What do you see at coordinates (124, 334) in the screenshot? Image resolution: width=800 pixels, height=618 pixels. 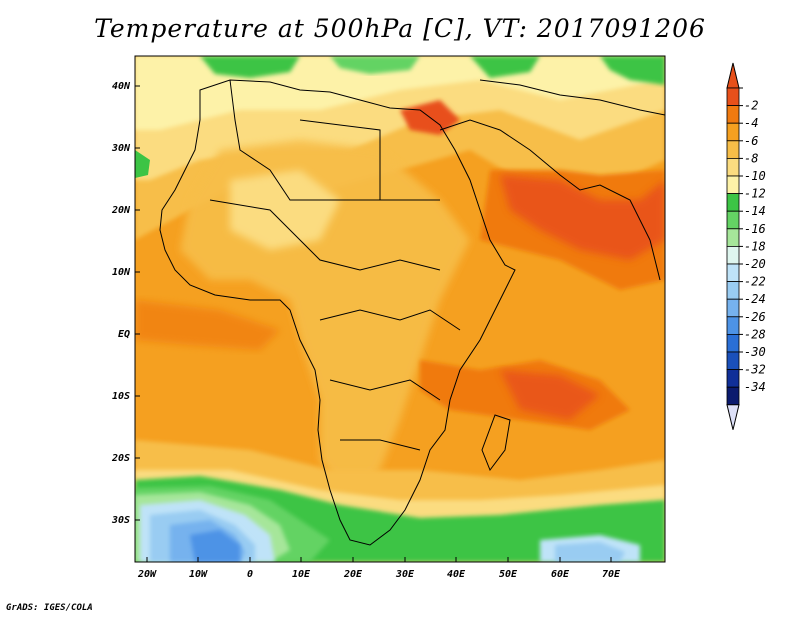 I see `lat-label: EQ` at bounding box center [124, 334].